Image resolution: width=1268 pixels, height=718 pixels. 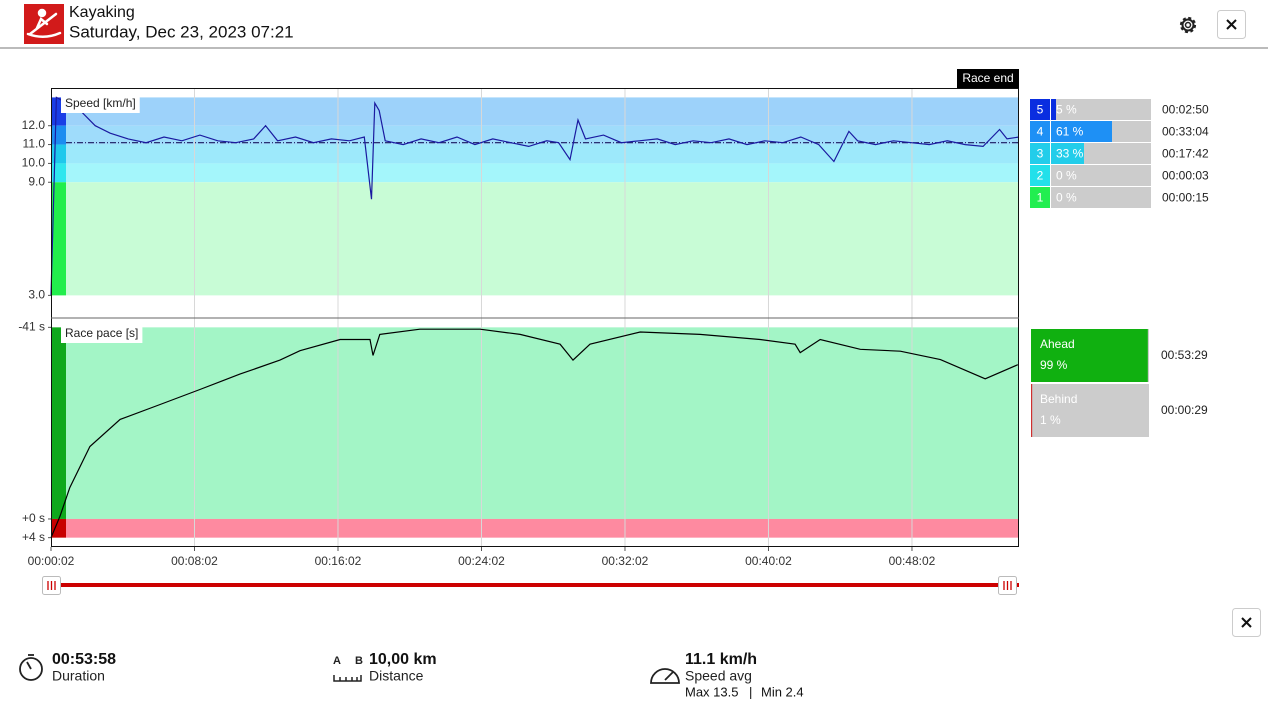 I want to click on annotation-bg, so click(x=988, y=78).